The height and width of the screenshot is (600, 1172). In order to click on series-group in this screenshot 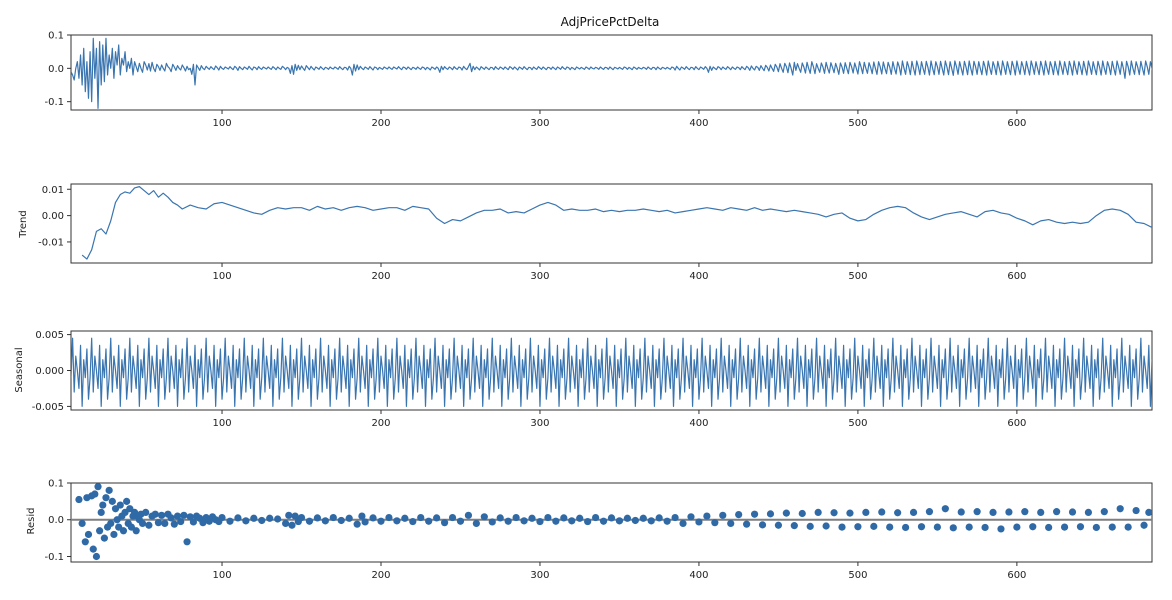, I will do `click(616, 223)`.